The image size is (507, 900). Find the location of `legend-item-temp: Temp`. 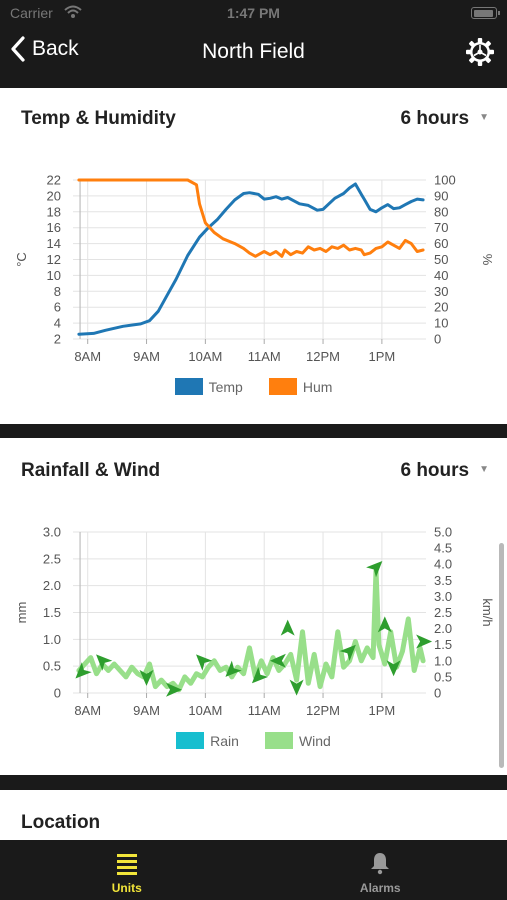

legend-item-temp: Temp is located at coordinates (208, 386).